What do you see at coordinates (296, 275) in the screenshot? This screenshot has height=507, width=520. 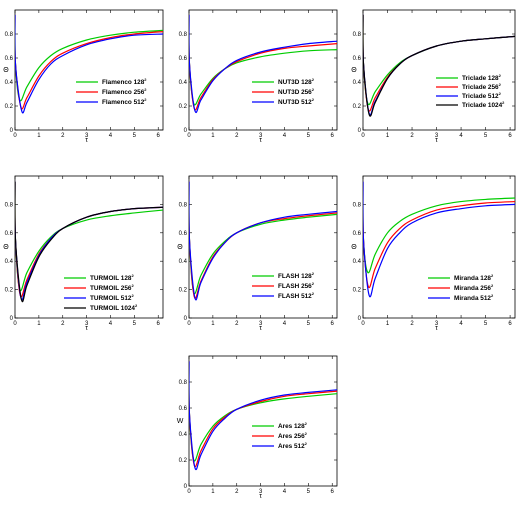 I see `legend-label: FLASH 1282` at bounding box center [296, 275].